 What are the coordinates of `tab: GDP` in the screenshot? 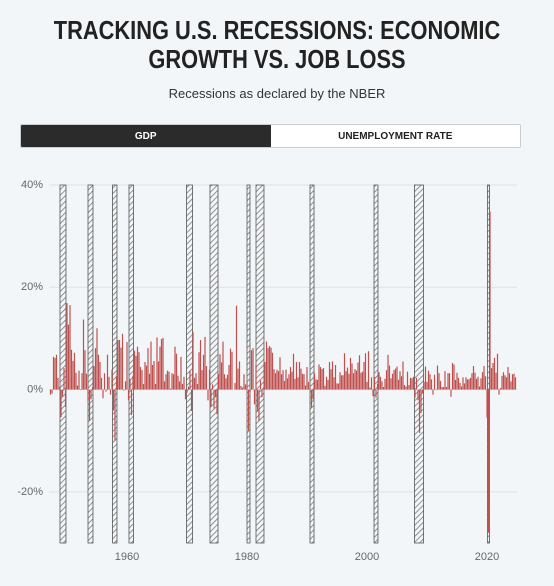 It's located at (146, 136).